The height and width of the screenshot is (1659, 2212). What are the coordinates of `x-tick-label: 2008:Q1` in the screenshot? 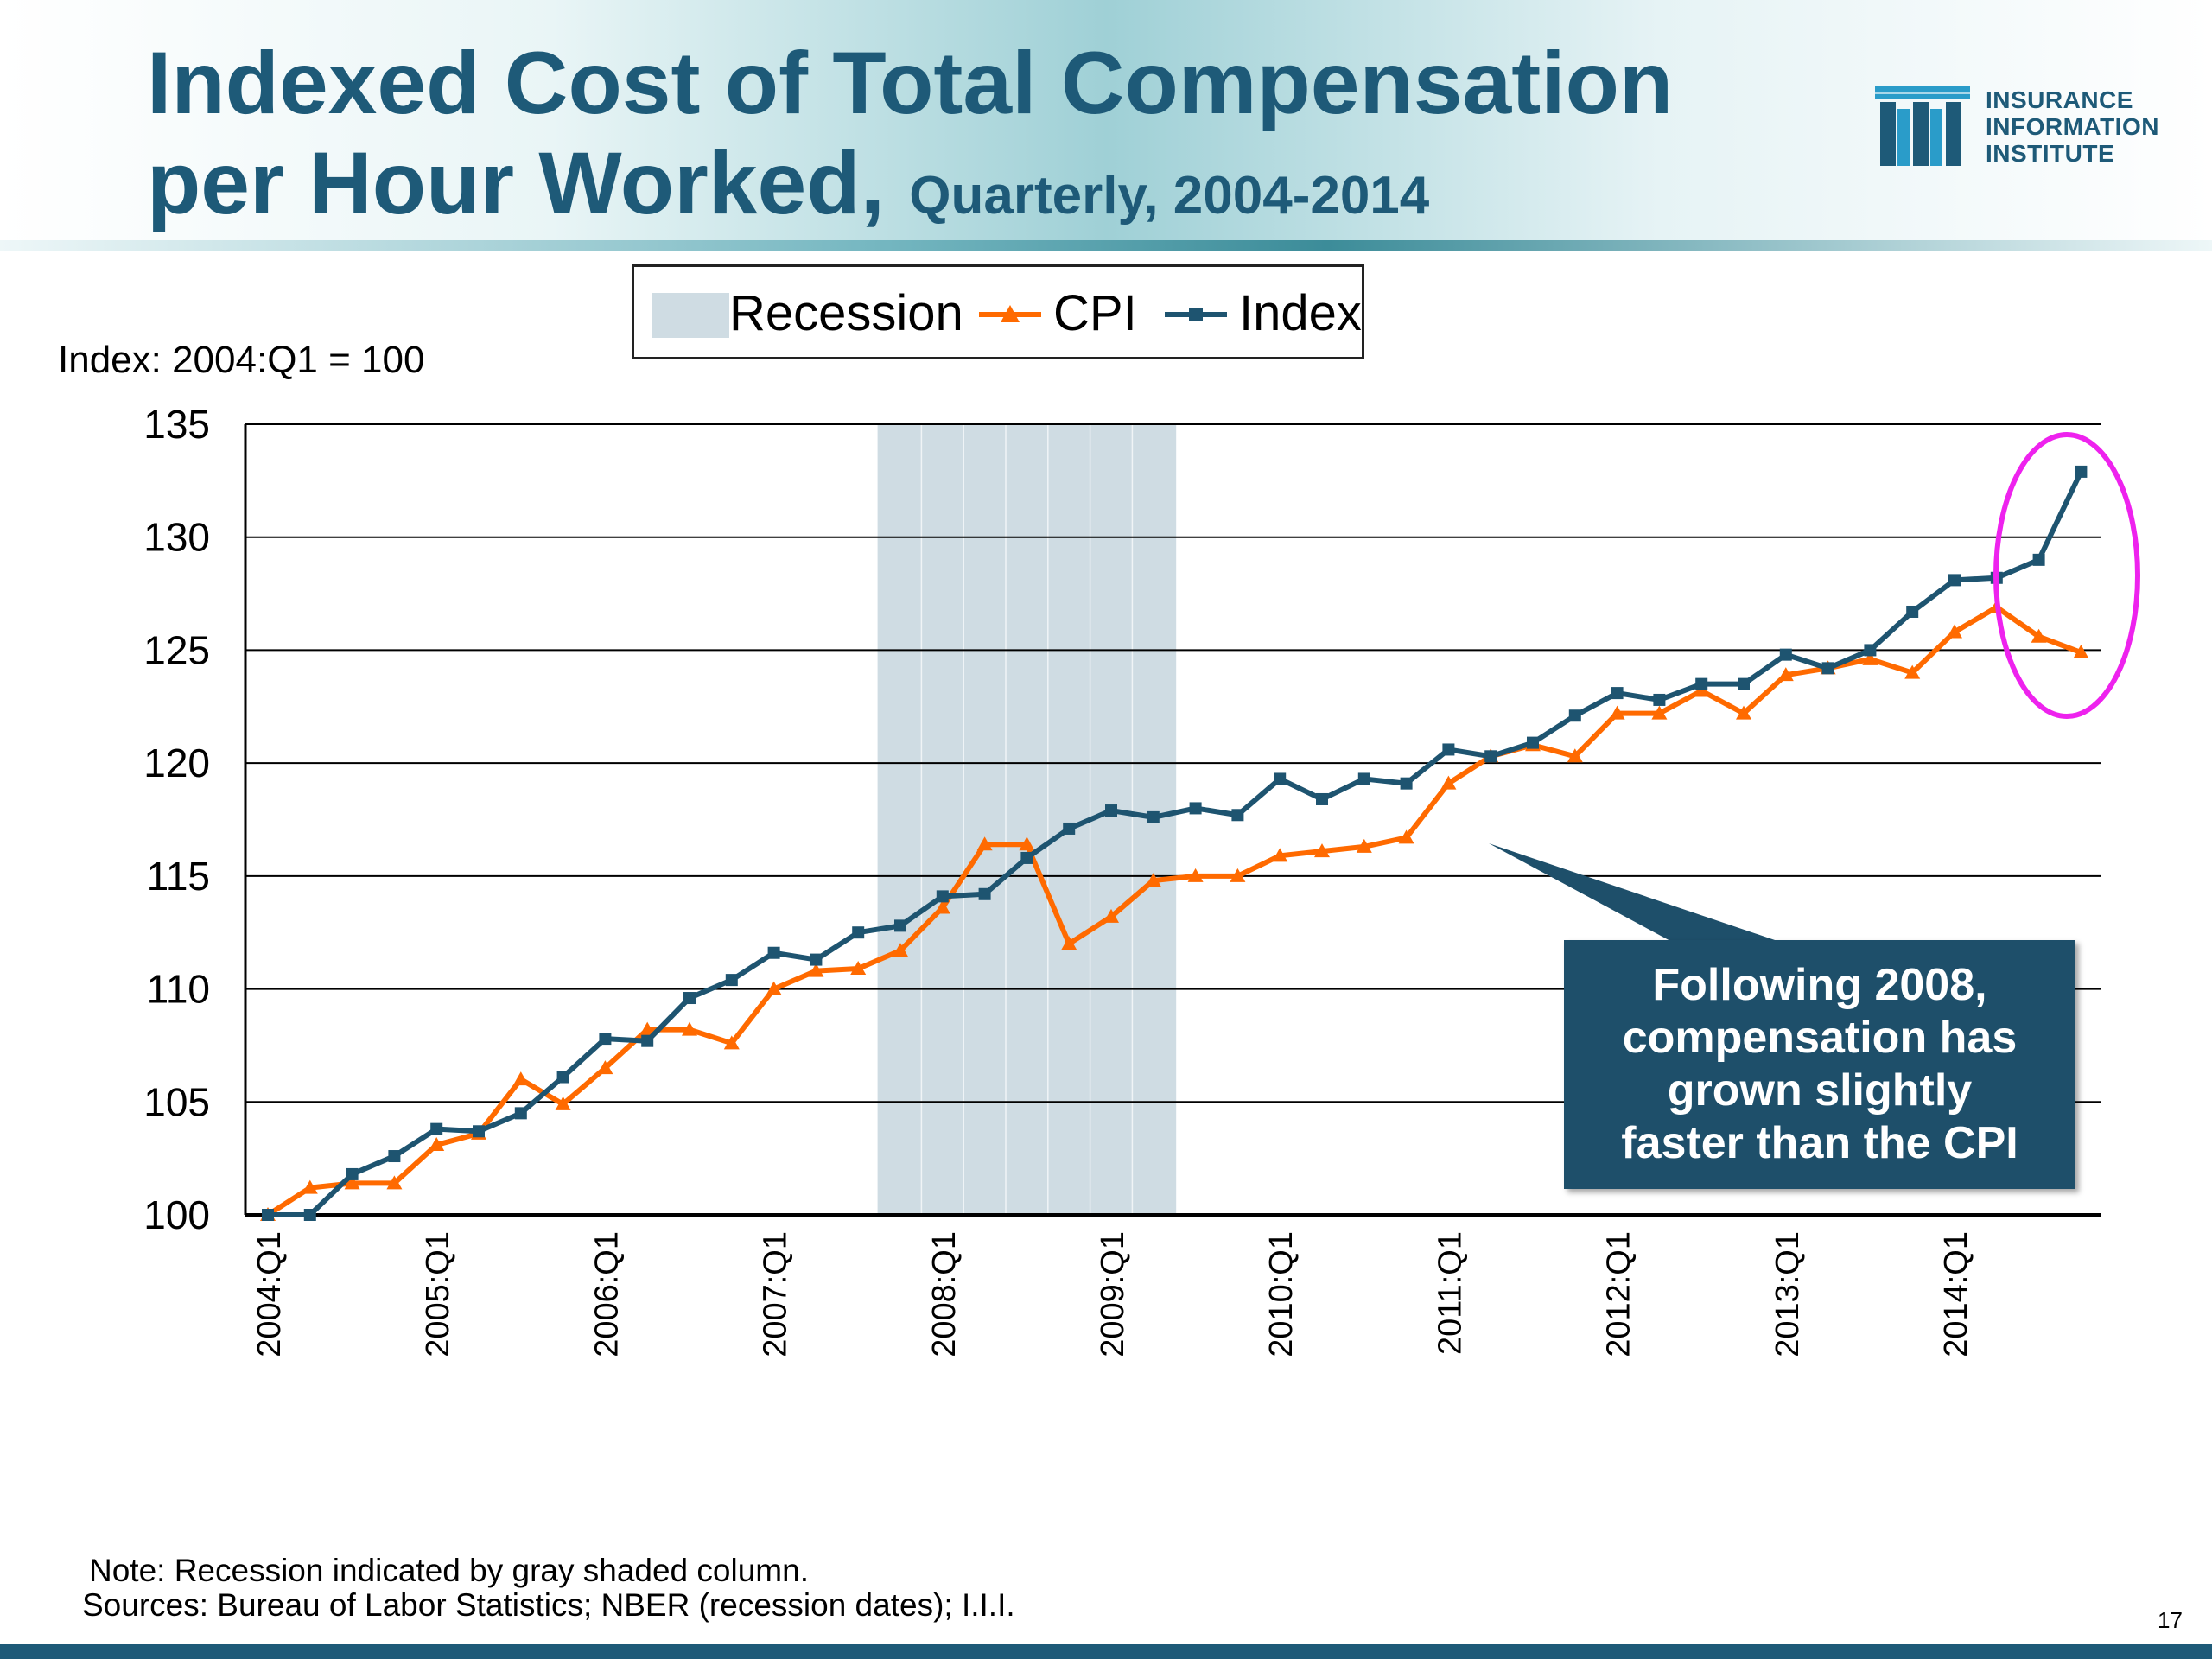 It's located at (944, 1294).